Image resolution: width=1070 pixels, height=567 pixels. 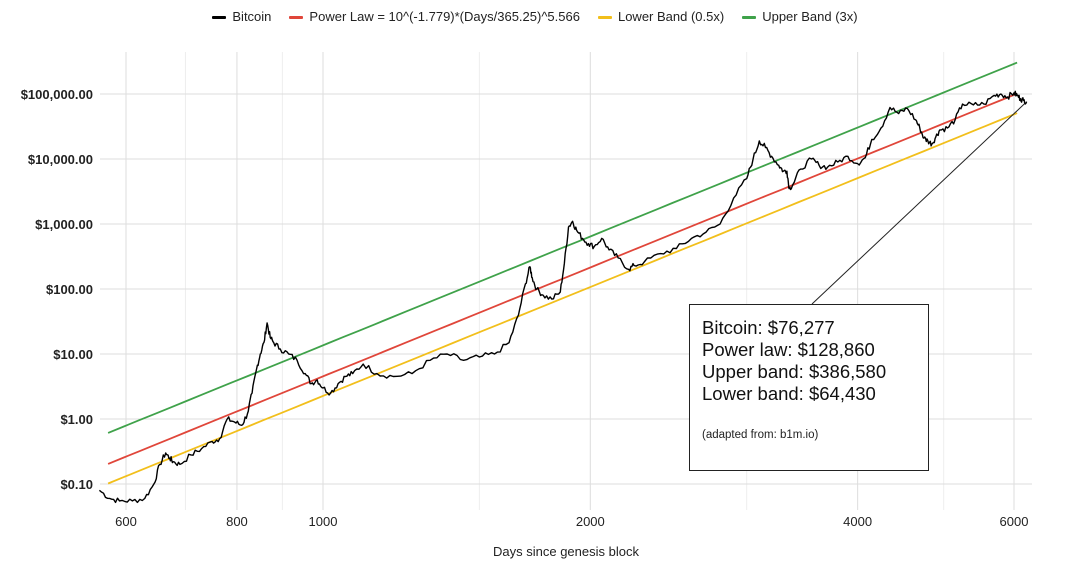 I want to click on x-tick-label: 6000, so click(x=1014, y=521).